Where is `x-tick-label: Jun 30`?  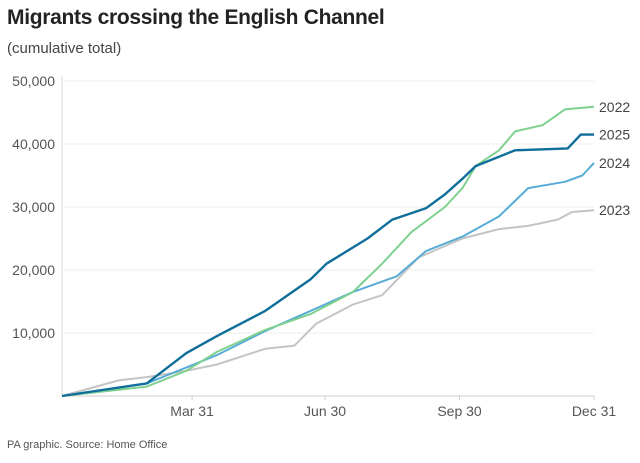
x-tick-label: Jun 30 is located at coordinates (325, 411).